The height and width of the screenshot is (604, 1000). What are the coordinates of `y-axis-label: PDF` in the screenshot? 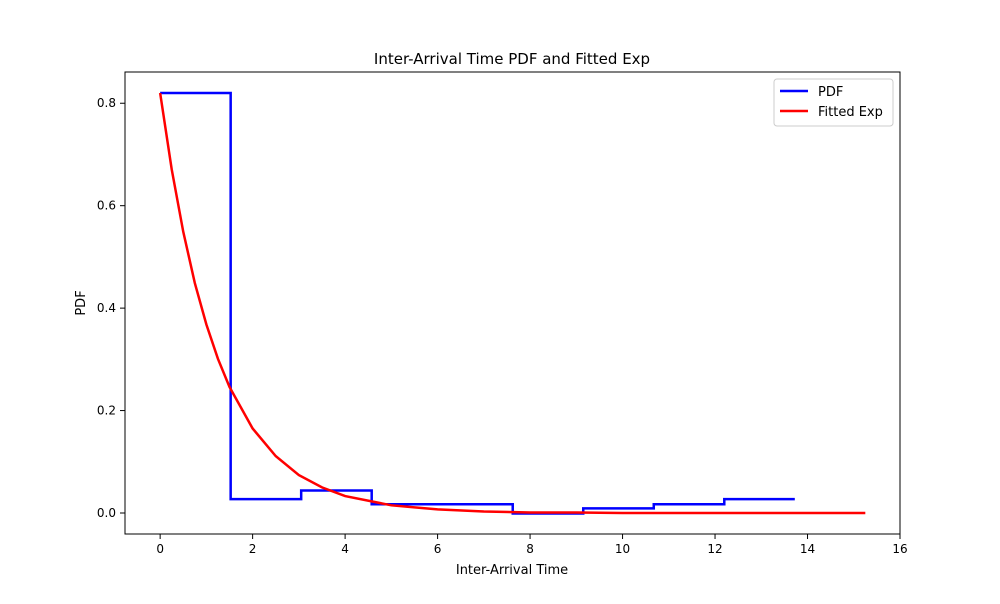 It's located at (81, 302).